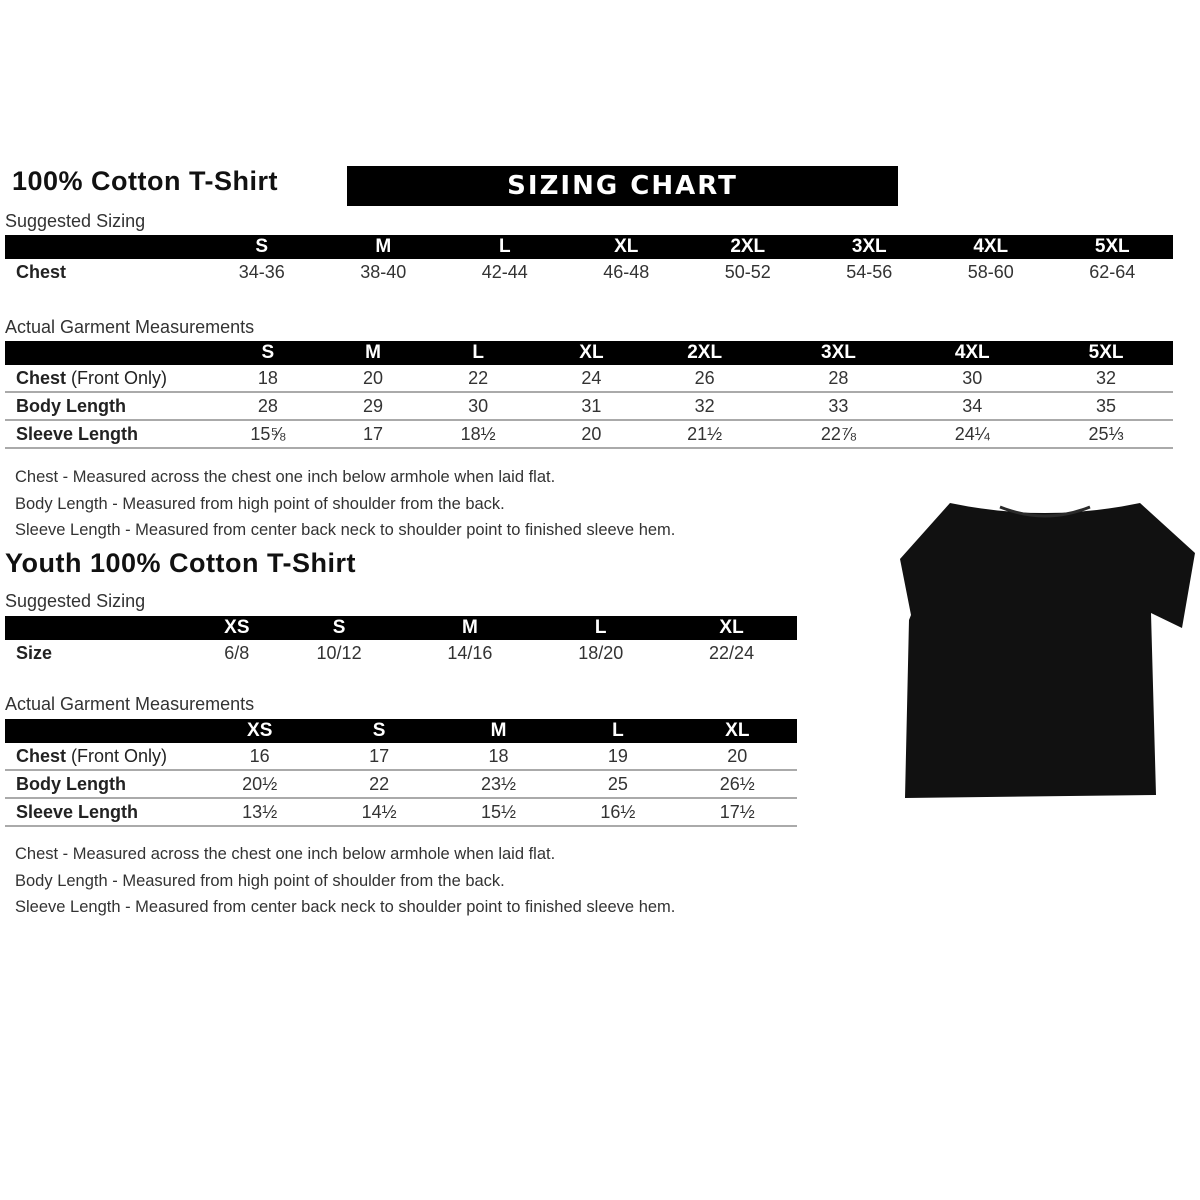 The height and width of the screenshot is (1200, 1200). Describe the element at coordinates (339, 652) in the screenshot. I see `cell-value: 10/12` at that location.